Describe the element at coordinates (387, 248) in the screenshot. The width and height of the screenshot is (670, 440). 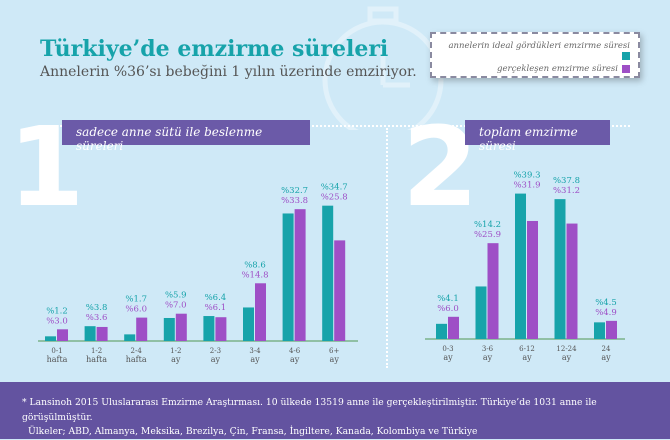
I see `vertical-divider` at that location.